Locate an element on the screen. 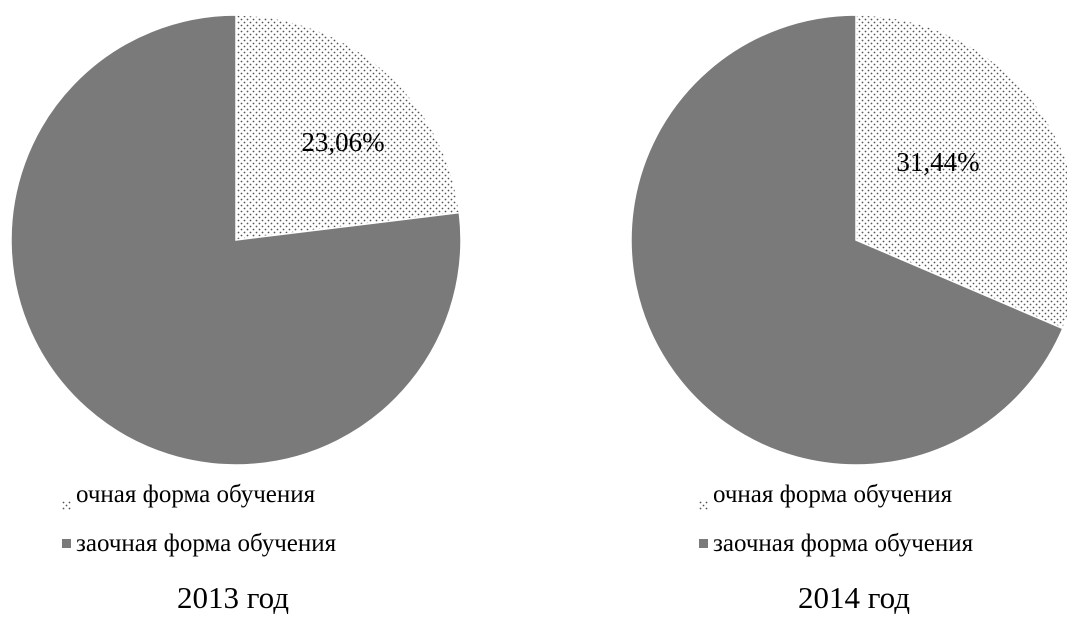 This screenshot has height=617, width=1067. pie-data-label: 31,44% is located at coordinates (937, 162).